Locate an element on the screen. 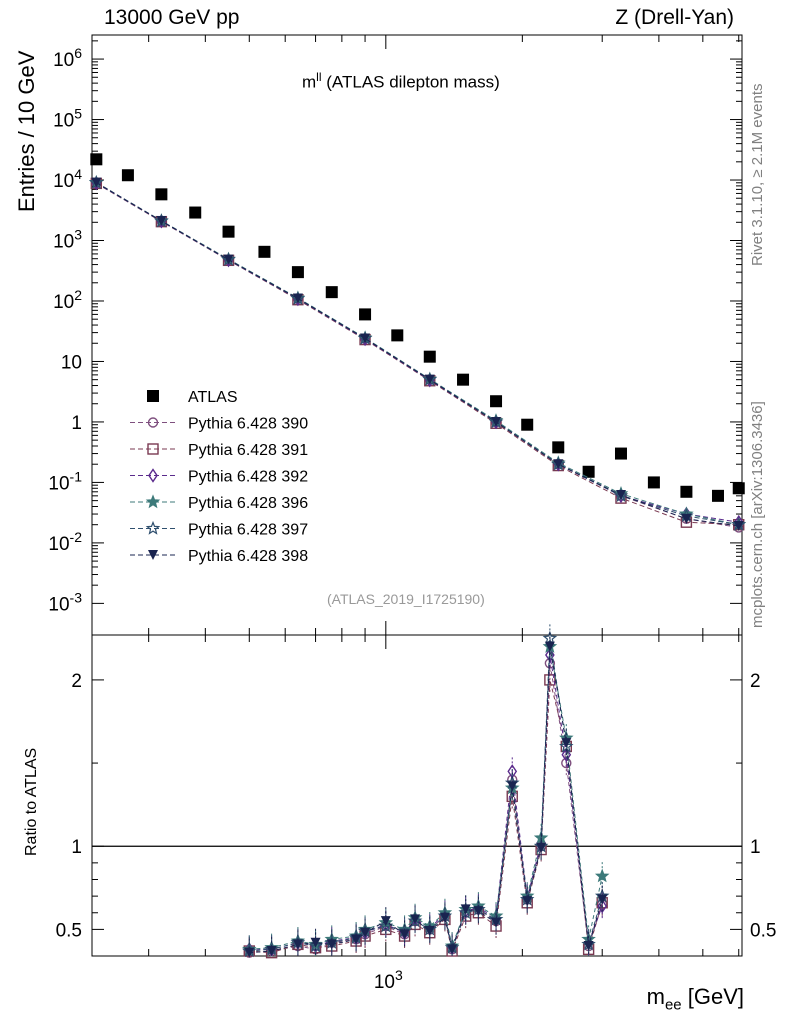  rivet-version: Rivet 3.1.10, ≥ 2.1M events is located at coordinates (757, 175).